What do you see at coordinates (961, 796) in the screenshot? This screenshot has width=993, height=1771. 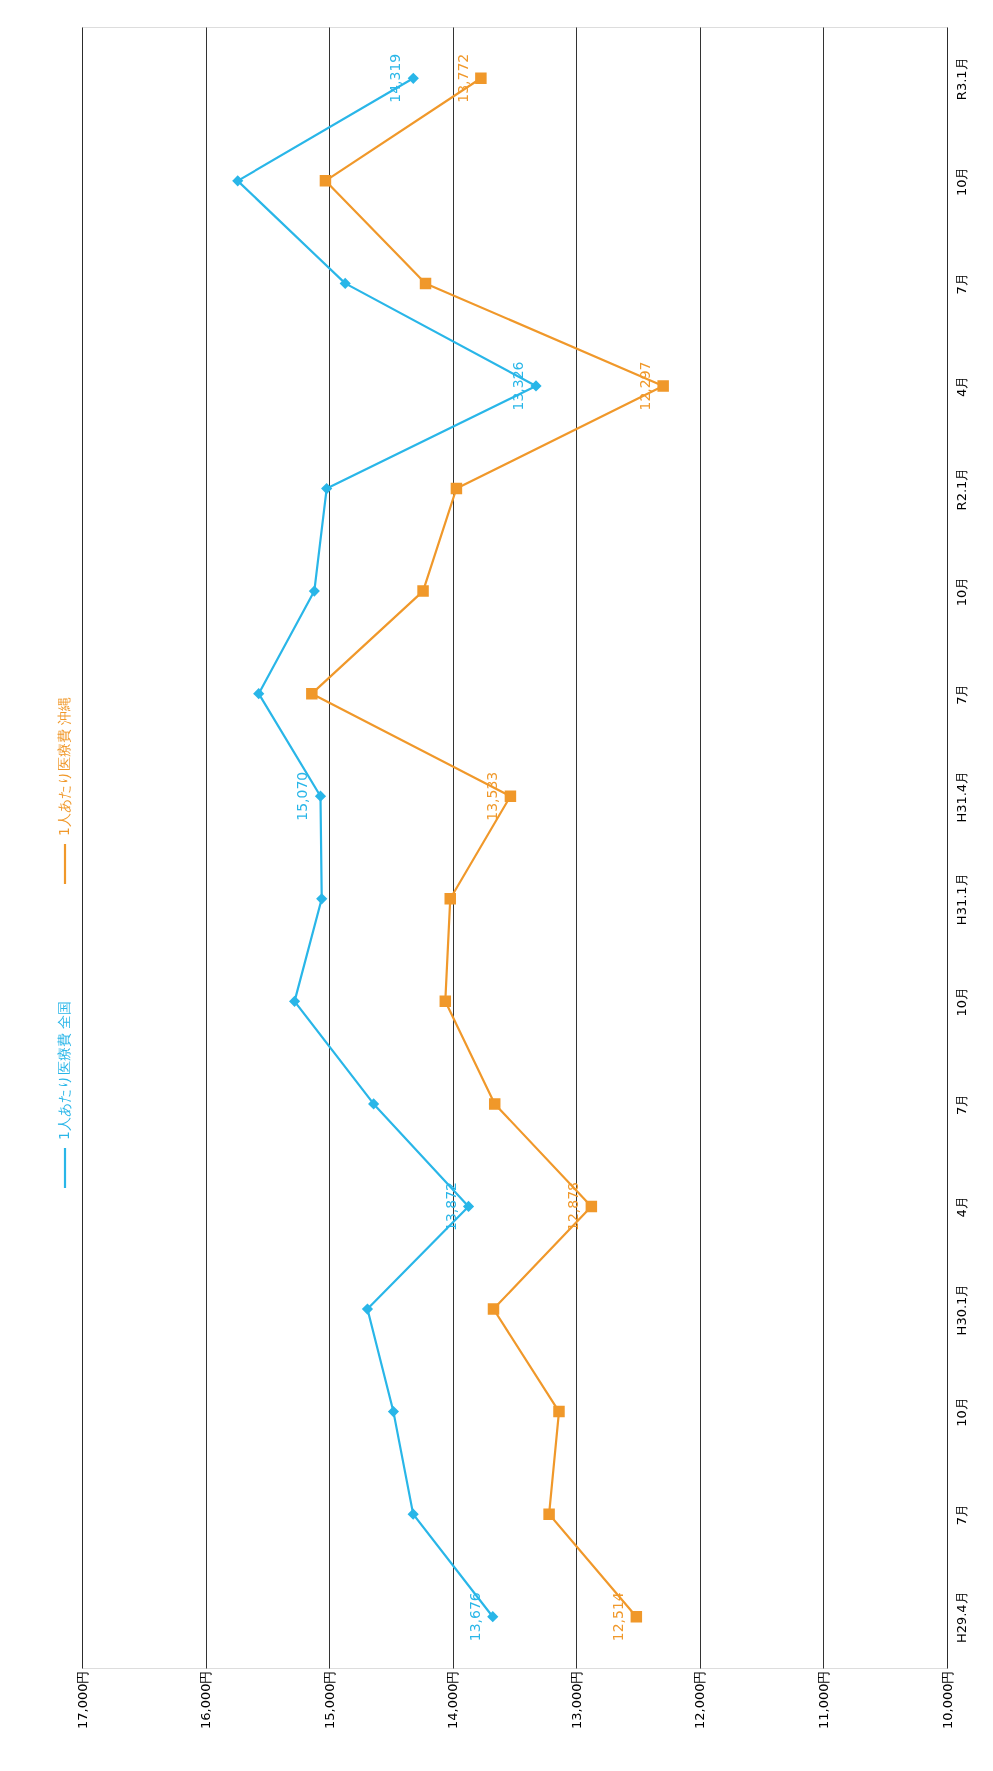 I see `y-tick-label: H31.4月` at bounding box center [961, 796].